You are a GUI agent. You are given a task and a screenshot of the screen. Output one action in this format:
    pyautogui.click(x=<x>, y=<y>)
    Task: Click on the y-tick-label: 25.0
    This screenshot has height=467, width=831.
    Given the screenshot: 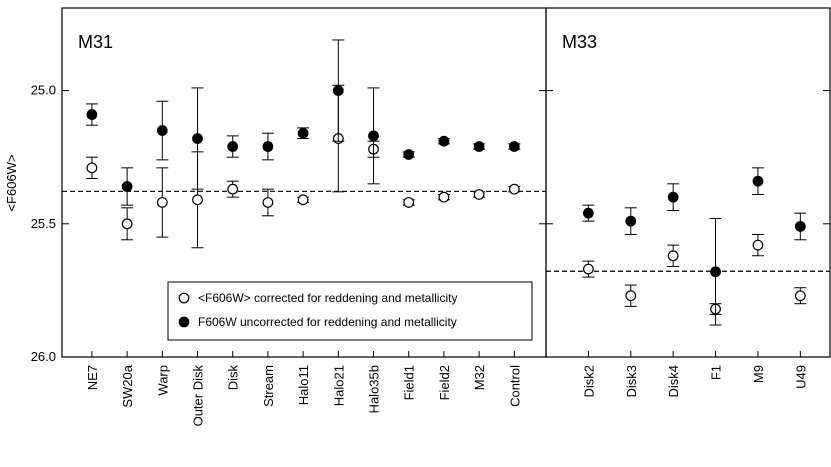 What is the action you would take?
    pyautogui.click(x=43, y=90)
    